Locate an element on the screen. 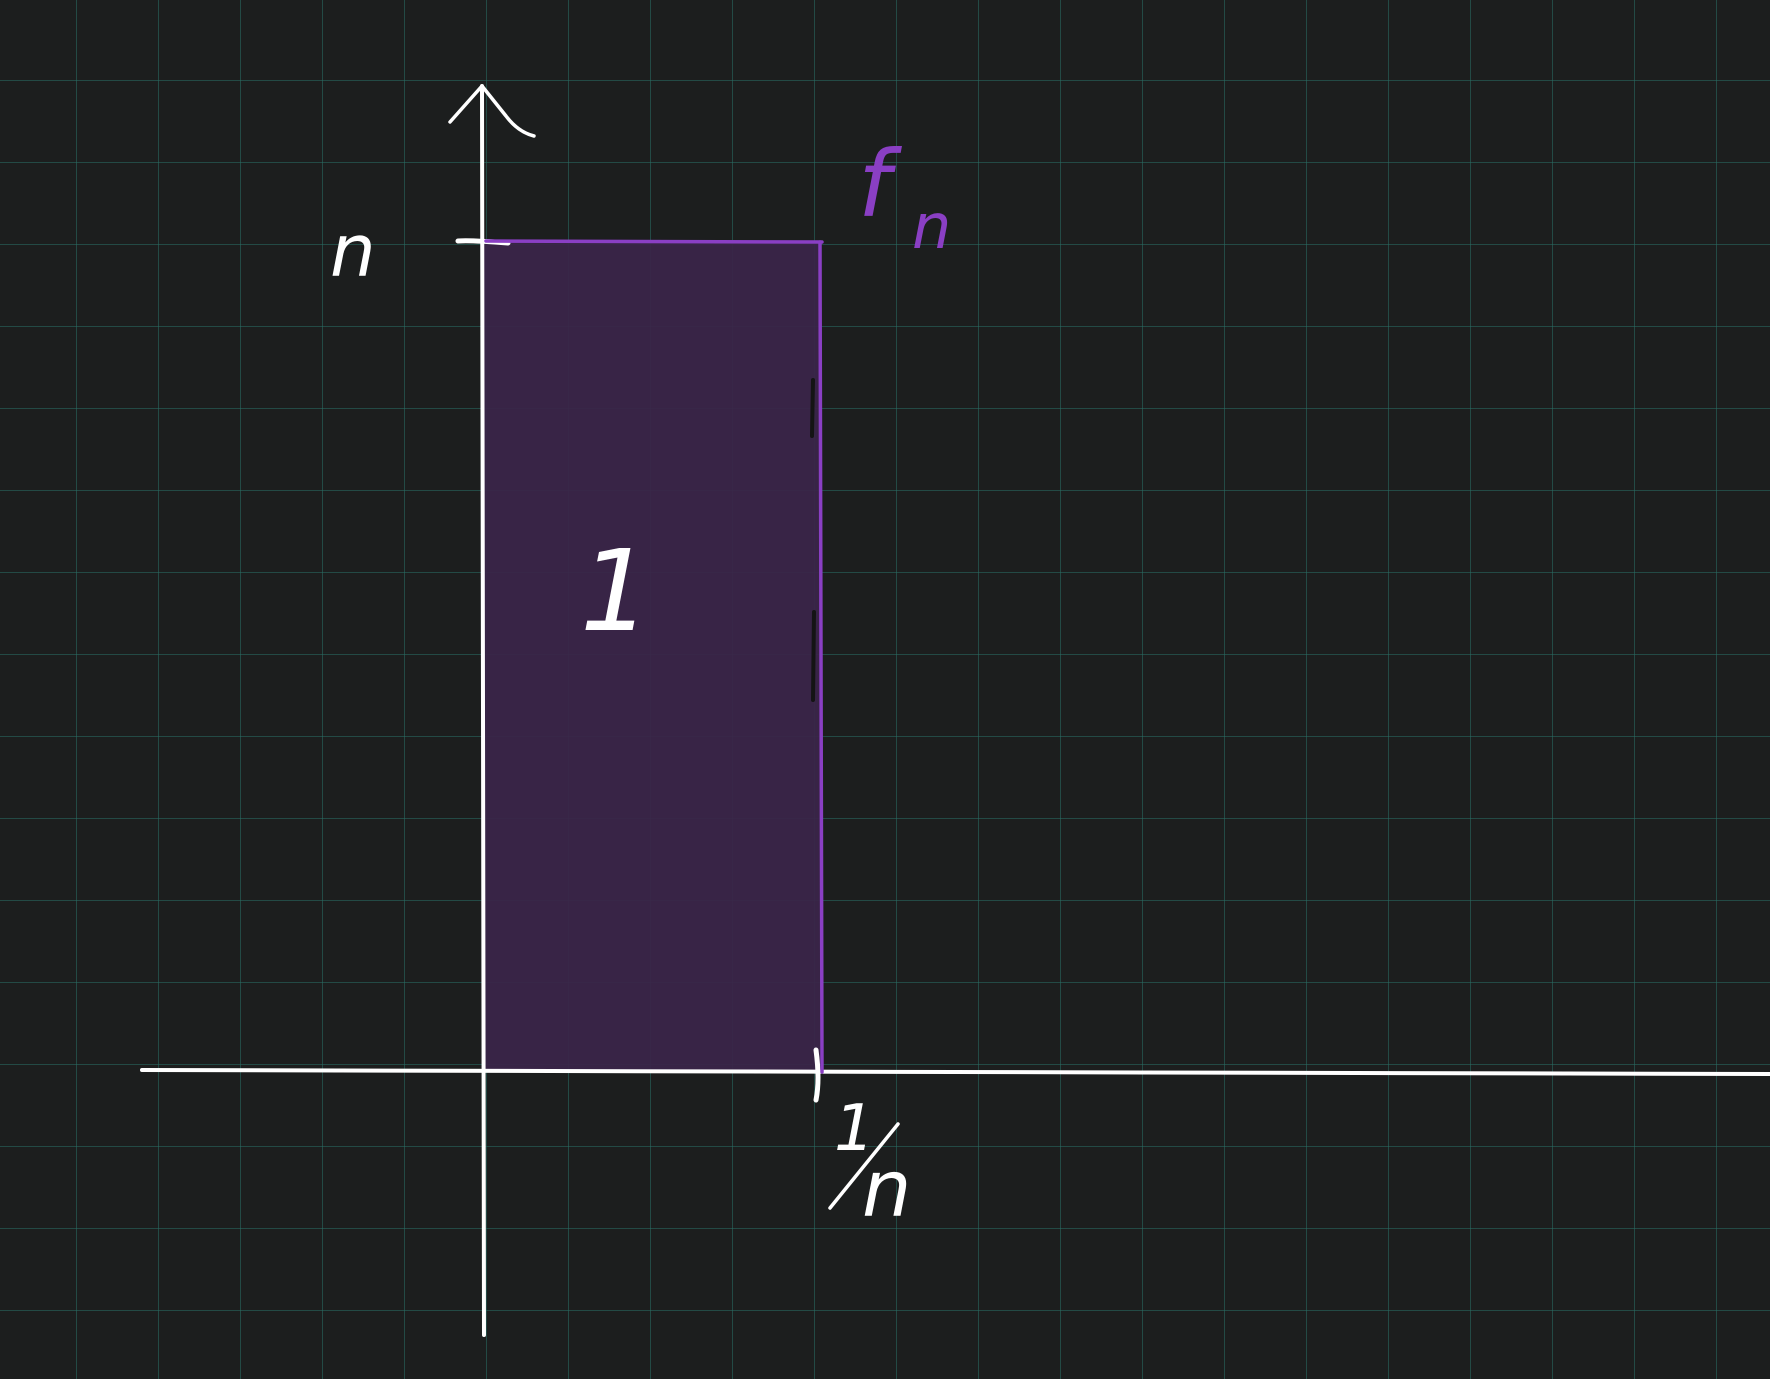 The width and height of the screenshot is (1770, 1379). function-subscript: n is located at coordinates (931, 226).